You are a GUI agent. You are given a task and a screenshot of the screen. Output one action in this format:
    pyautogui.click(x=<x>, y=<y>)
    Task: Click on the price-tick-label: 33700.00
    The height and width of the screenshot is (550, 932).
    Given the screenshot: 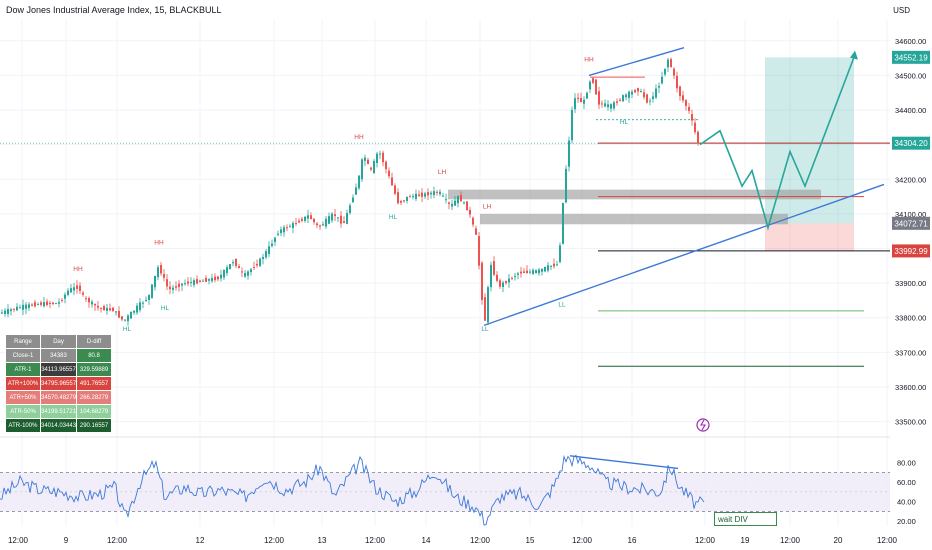 What is the action you would take?
    pyautogui.click(x=910, y=352)
    